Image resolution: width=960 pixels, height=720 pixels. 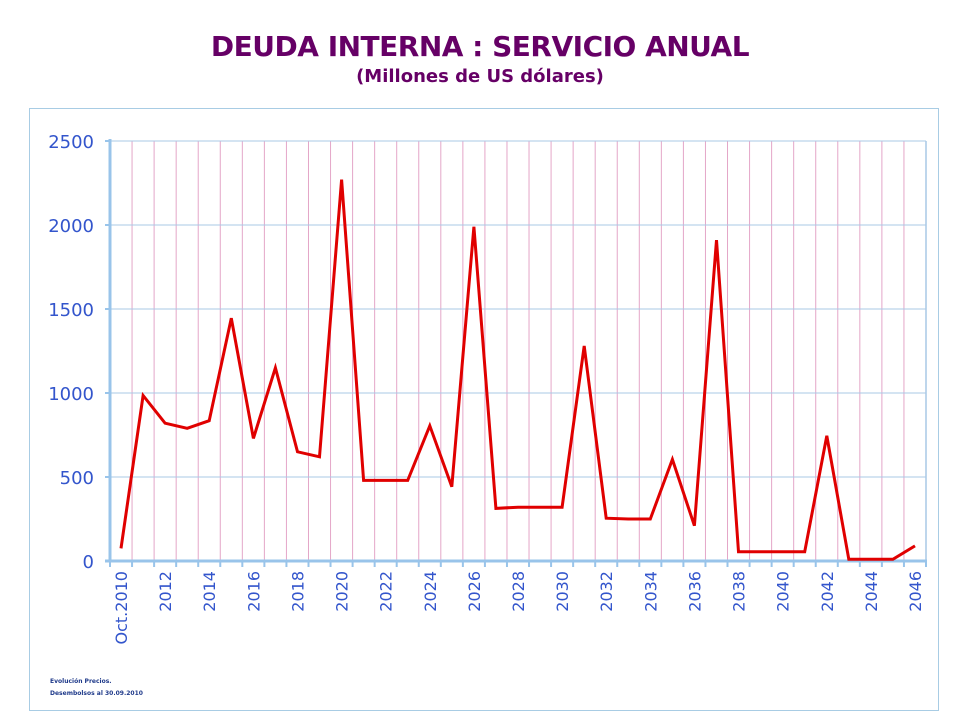 I want to click on chart-subtitle: (Millones de US dólares), so click(x=480, y=76).